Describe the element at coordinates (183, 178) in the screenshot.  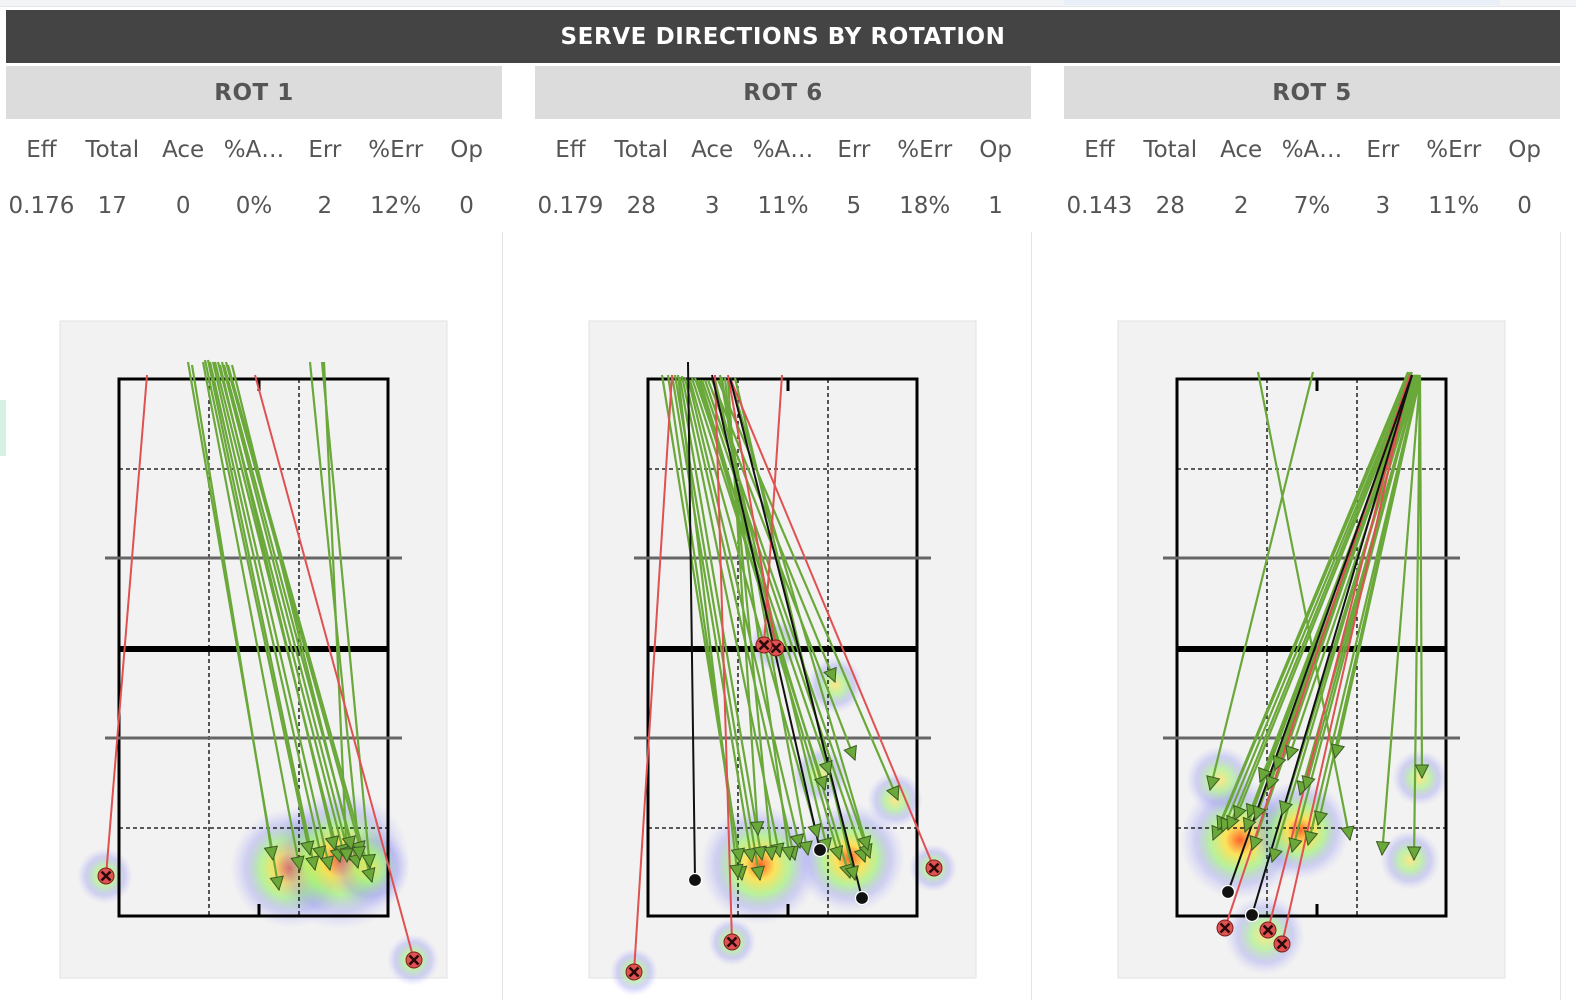
I see `stat-ace: Ace 0` at that location.